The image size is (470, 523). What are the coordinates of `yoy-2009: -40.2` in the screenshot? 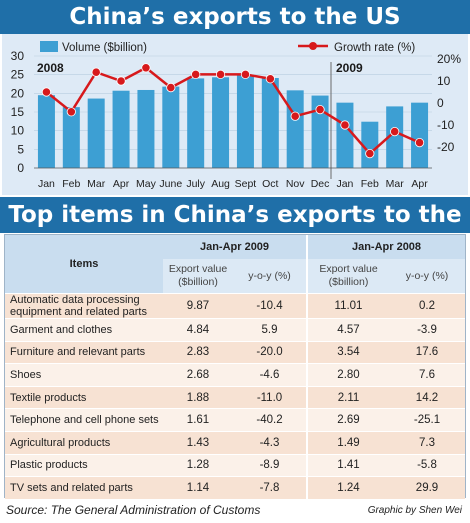 It's located at (270, 420).